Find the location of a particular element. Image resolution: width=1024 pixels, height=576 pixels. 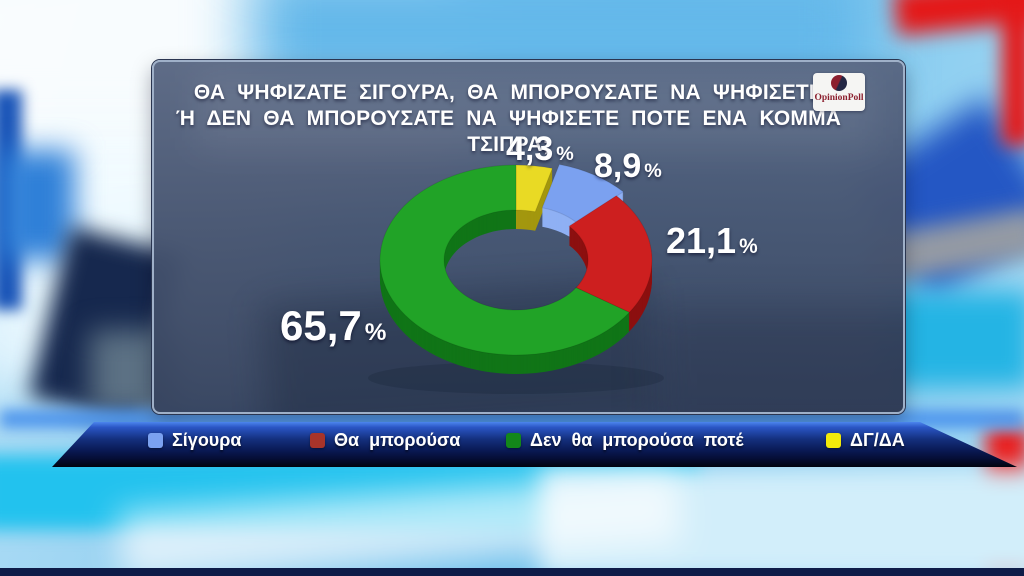

data-label-value: 4,3 is located at coordinates (530, 149).